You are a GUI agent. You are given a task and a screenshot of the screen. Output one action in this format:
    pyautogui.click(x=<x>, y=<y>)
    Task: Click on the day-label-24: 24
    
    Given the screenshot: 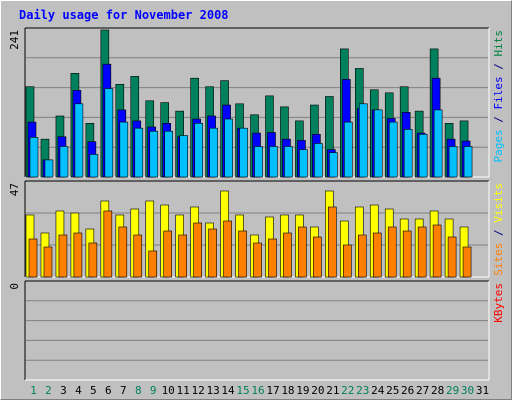 What is the action you would take?
    pyautogui.click(x=378, y=390)
    